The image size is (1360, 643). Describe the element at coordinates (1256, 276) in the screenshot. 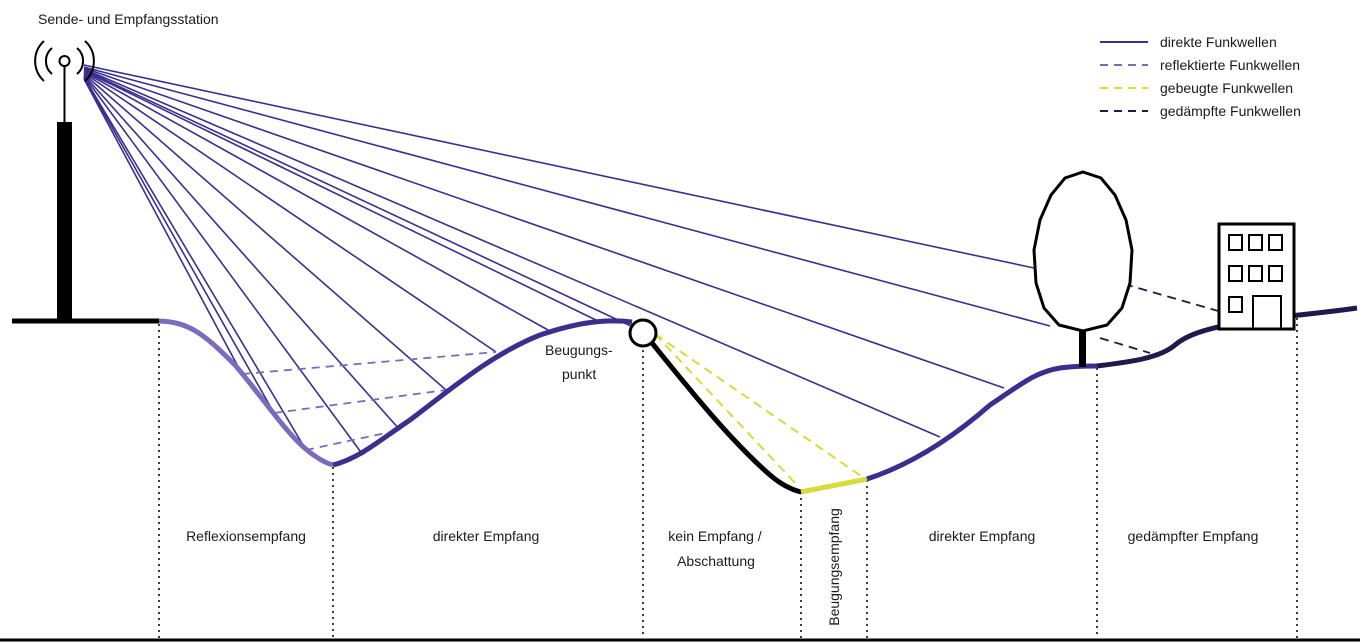

I see `building-icon` at that location.